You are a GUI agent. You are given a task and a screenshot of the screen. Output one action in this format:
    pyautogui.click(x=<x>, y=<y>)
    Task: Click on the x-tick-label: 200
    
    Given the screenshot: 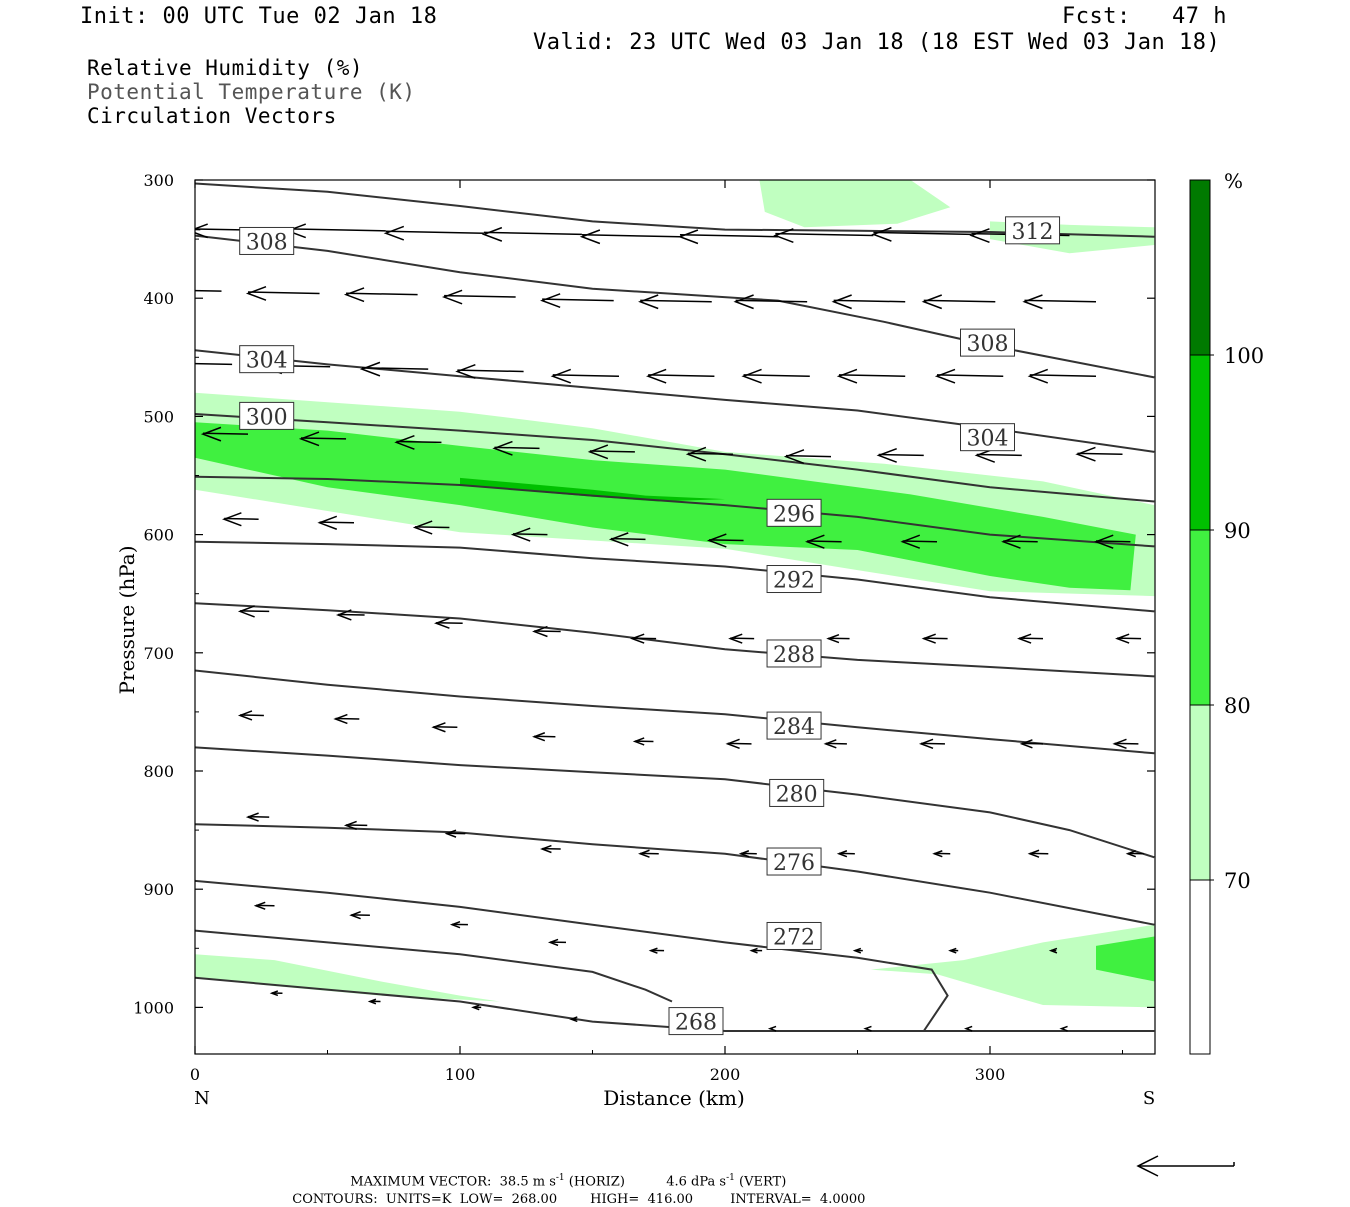 What is the action you would take?
    pyautogui.click(x=725, y=1074)
    